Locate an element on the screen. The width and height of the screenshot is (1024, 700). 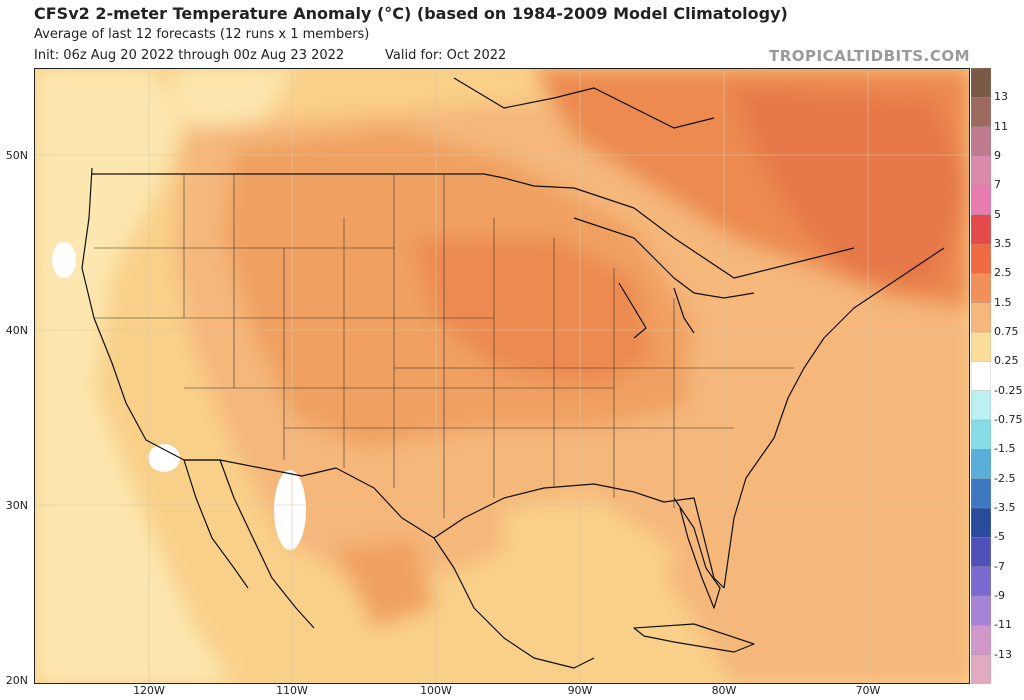
us-west-coast is located at coordinates (150, 314).